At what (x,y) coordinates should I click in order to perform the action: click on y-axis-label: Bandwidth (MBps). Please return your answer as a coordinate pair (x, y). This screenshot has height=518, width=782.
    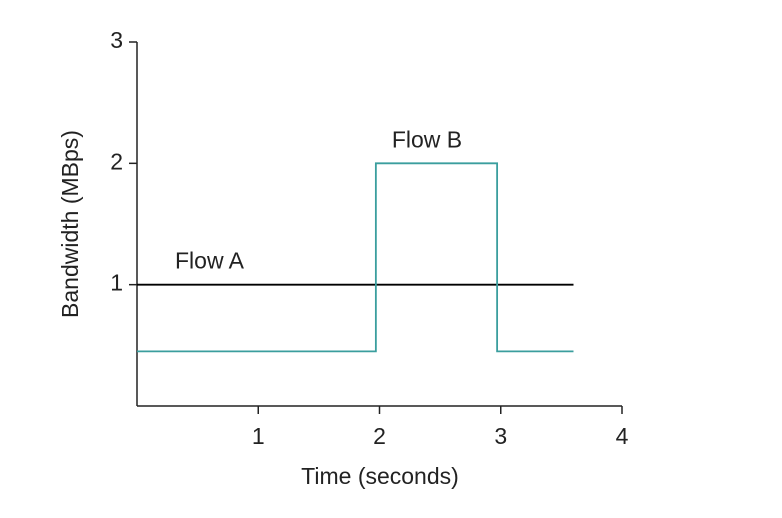
    Looking at the image, I should click on (70, 224).